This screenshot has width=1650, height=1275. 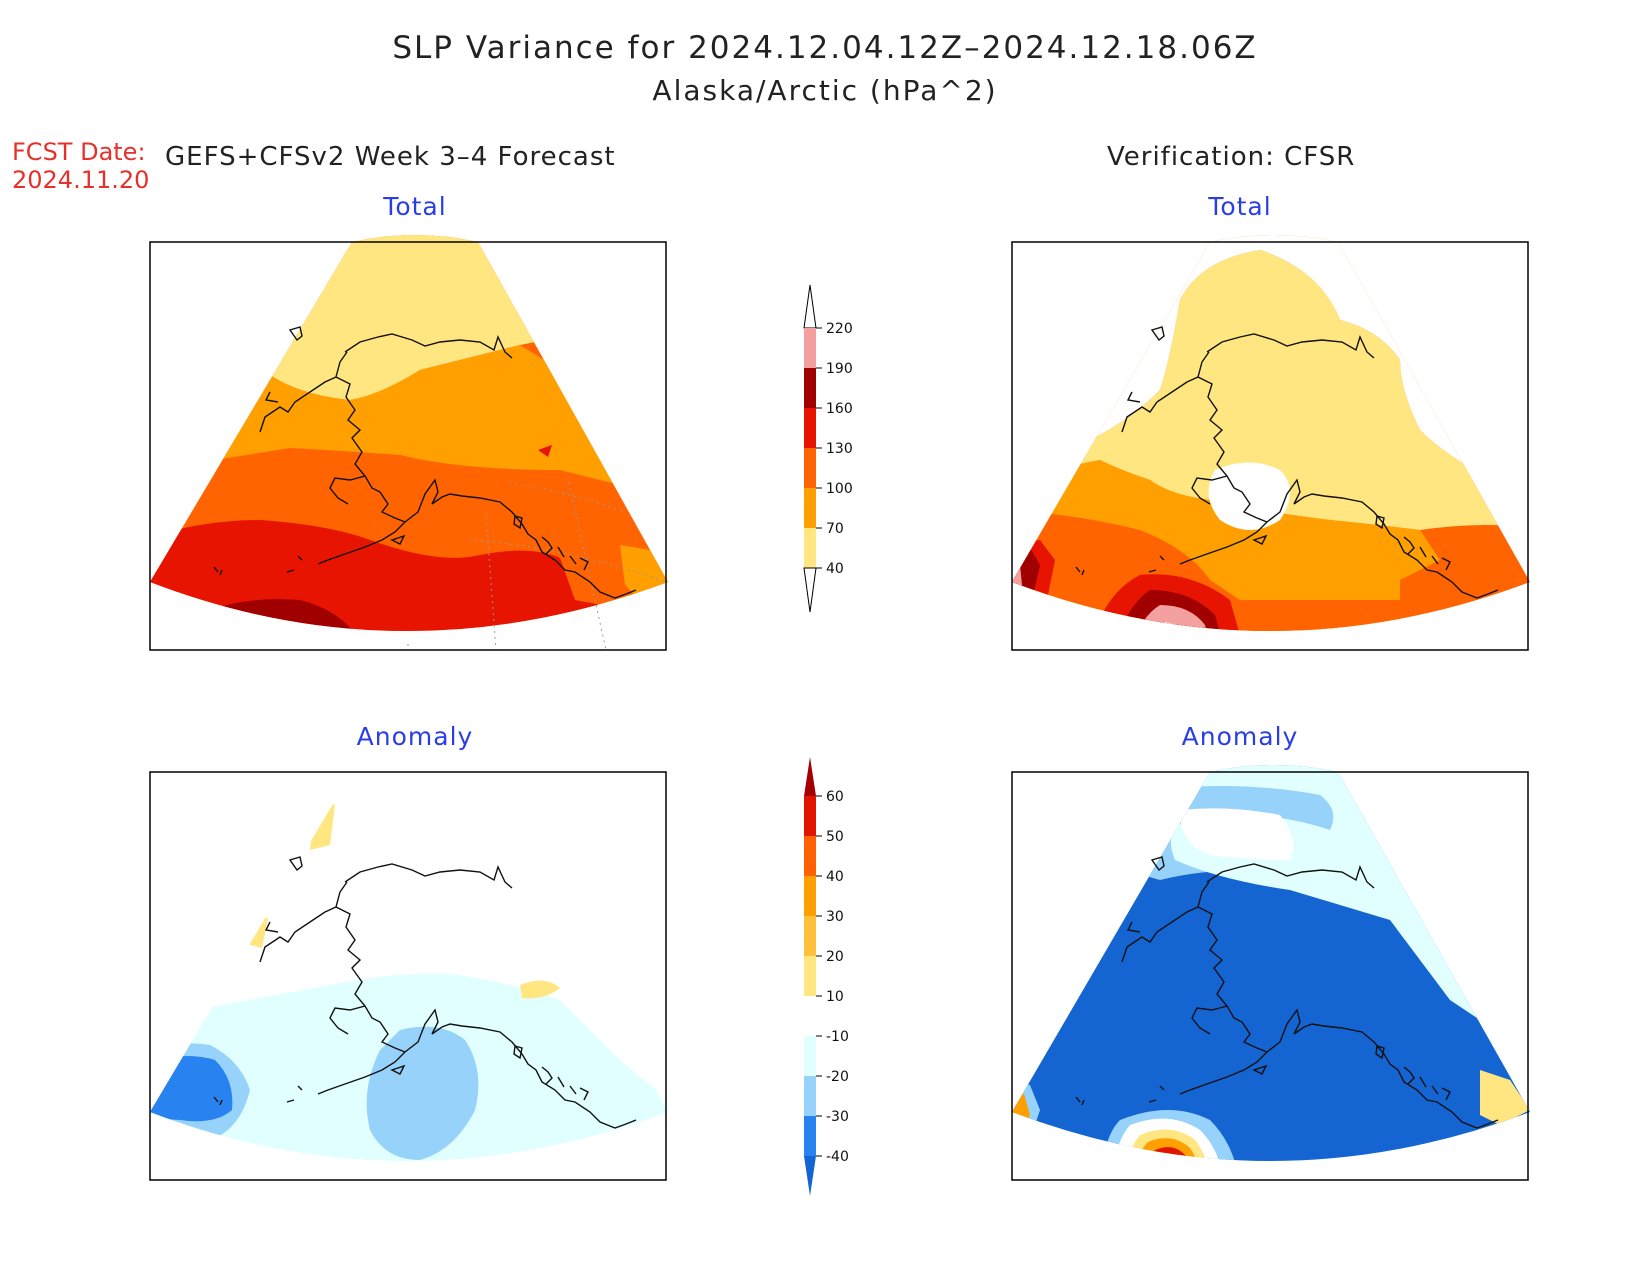 What do you see at coordinates (839, 369) in the screenshot?
I see `cb-total-tick-190: 190` at bounding box center [839, 369].